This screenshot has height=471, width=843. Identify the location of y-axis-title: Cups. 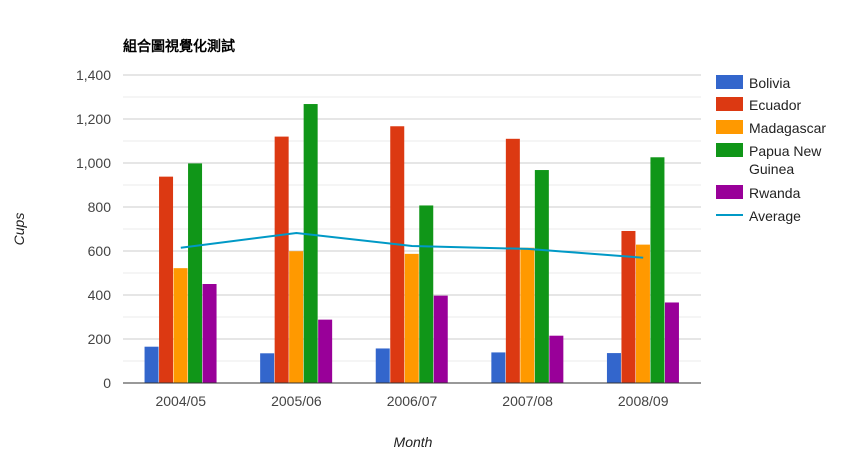
(19, 229).